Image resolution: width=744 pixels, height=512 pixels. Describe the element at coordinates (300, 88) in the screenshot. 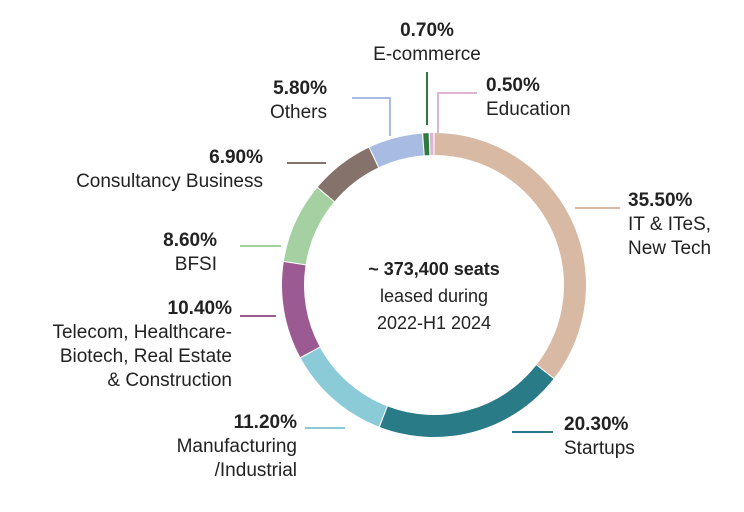

I see `slice-percent-others: 5.80%` at that location.